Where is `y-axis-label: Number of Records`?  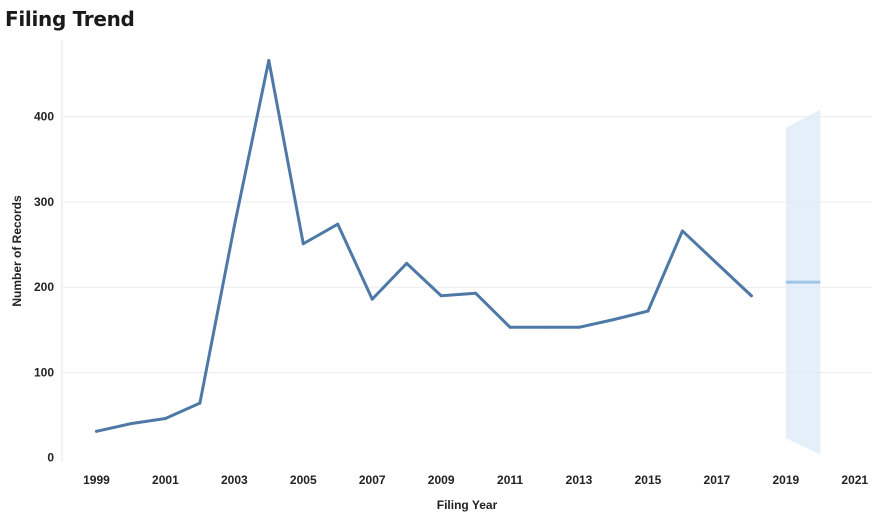 y-axis-label: Number of Records is located at coordinates (17, 251).